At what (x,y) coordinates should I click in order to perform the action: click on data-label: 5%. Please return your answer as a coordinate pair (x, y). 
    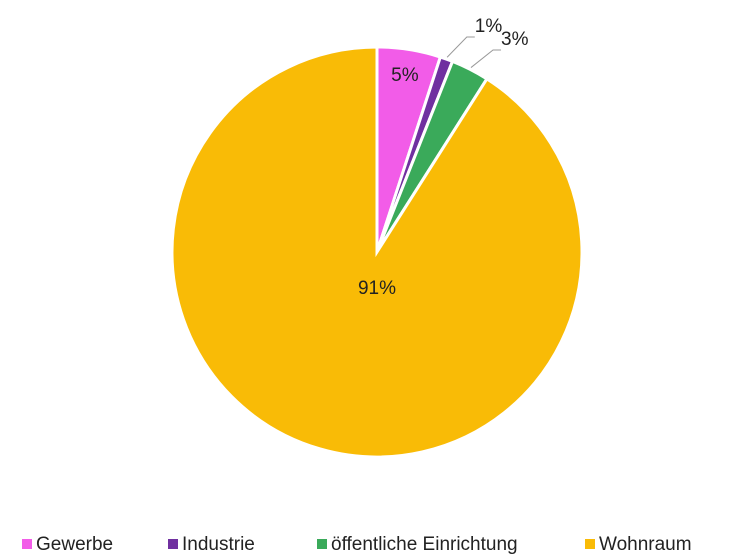
    Looking at the image, I should click on (405, 75).